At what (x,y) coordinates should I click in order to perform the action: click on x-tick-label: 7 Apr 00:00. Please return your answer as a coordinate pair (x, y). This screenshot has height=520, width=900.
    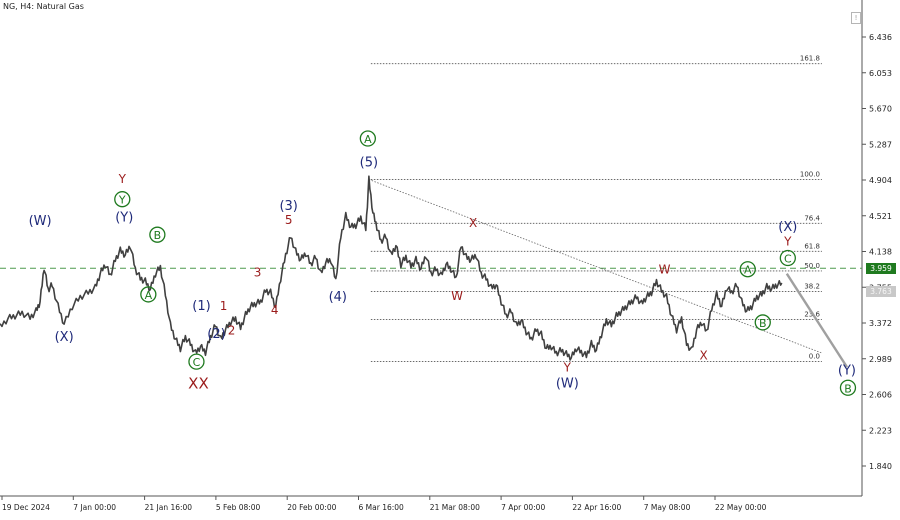
    Looking at the image, I should click on (523, 507).